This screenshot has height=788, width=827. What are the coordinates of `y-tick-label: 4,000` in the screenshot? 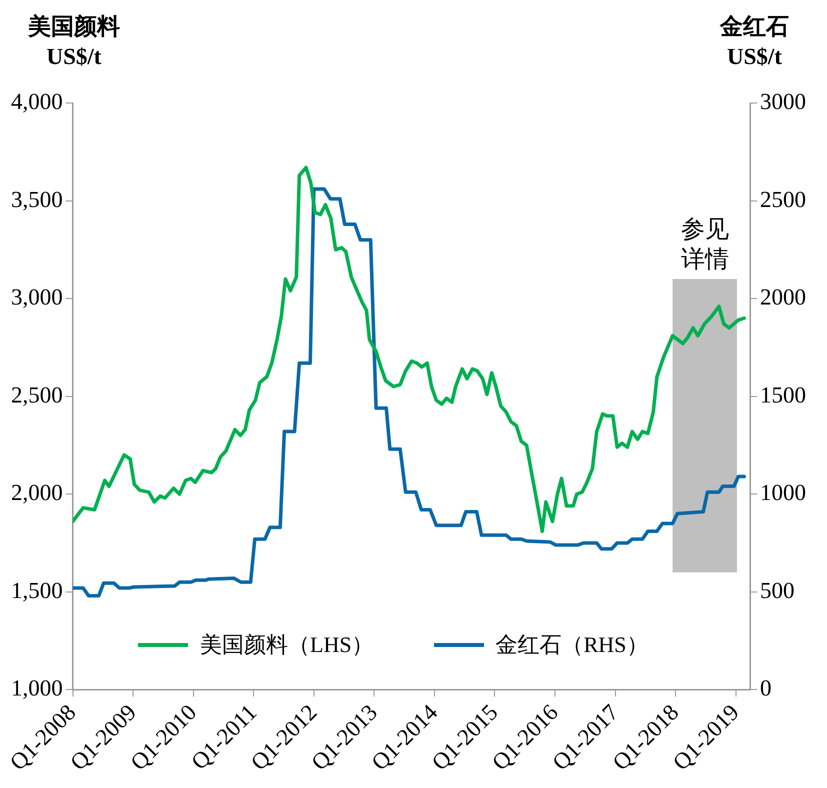 It's located at (37, 101).